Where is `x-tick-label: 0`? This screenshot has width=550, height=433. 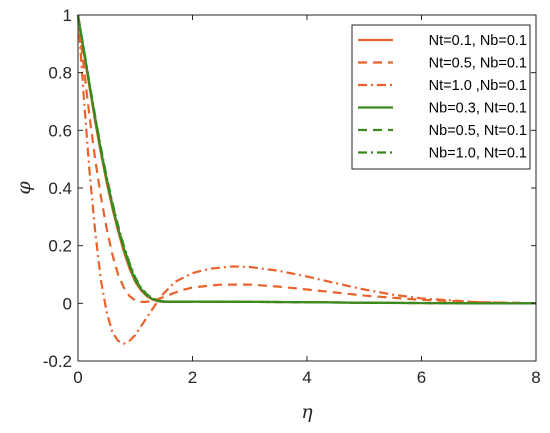 x-tick-label: 0 is located at coordinates (77, 377).